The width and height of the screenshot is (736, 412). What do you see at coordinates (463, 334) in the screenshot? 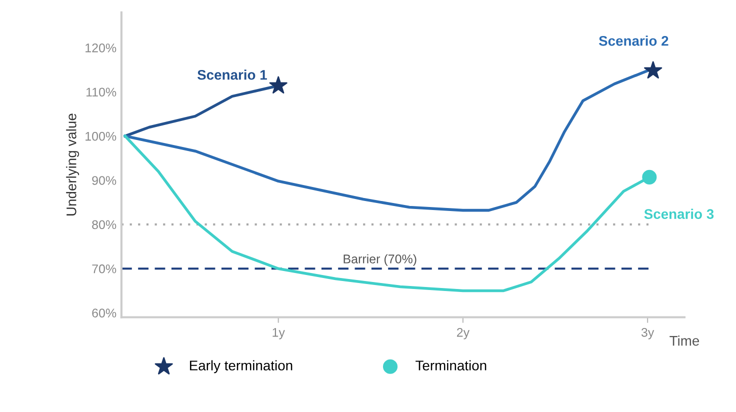
I see `x-tick-label: 2y` at bounding box center [463, 334].